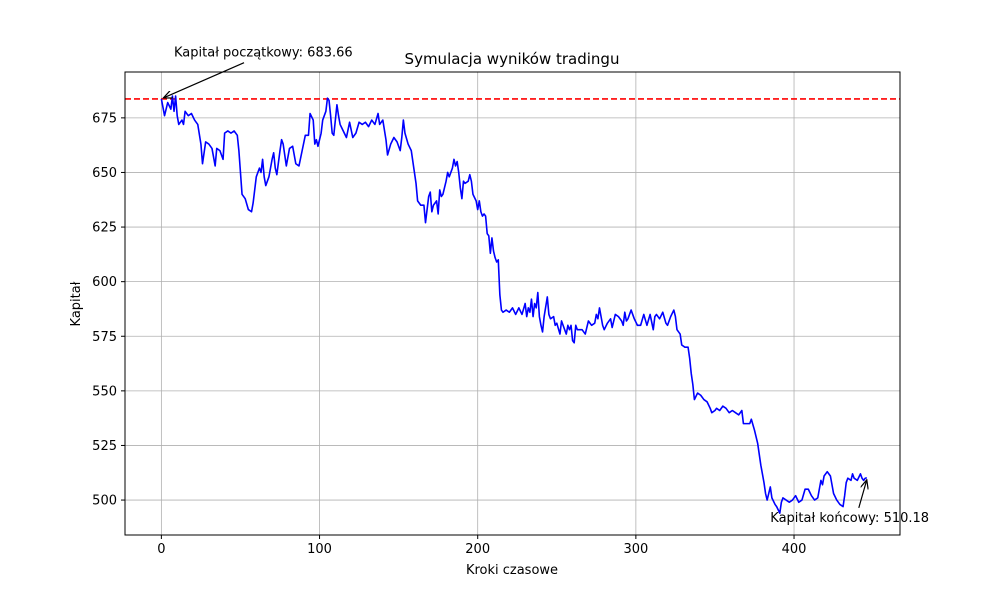  Describe the element at coordinates (108, 310) in the screenshot. I see `y-axis-ticks: 500 525 550 575 600 625 650 675` at that location.